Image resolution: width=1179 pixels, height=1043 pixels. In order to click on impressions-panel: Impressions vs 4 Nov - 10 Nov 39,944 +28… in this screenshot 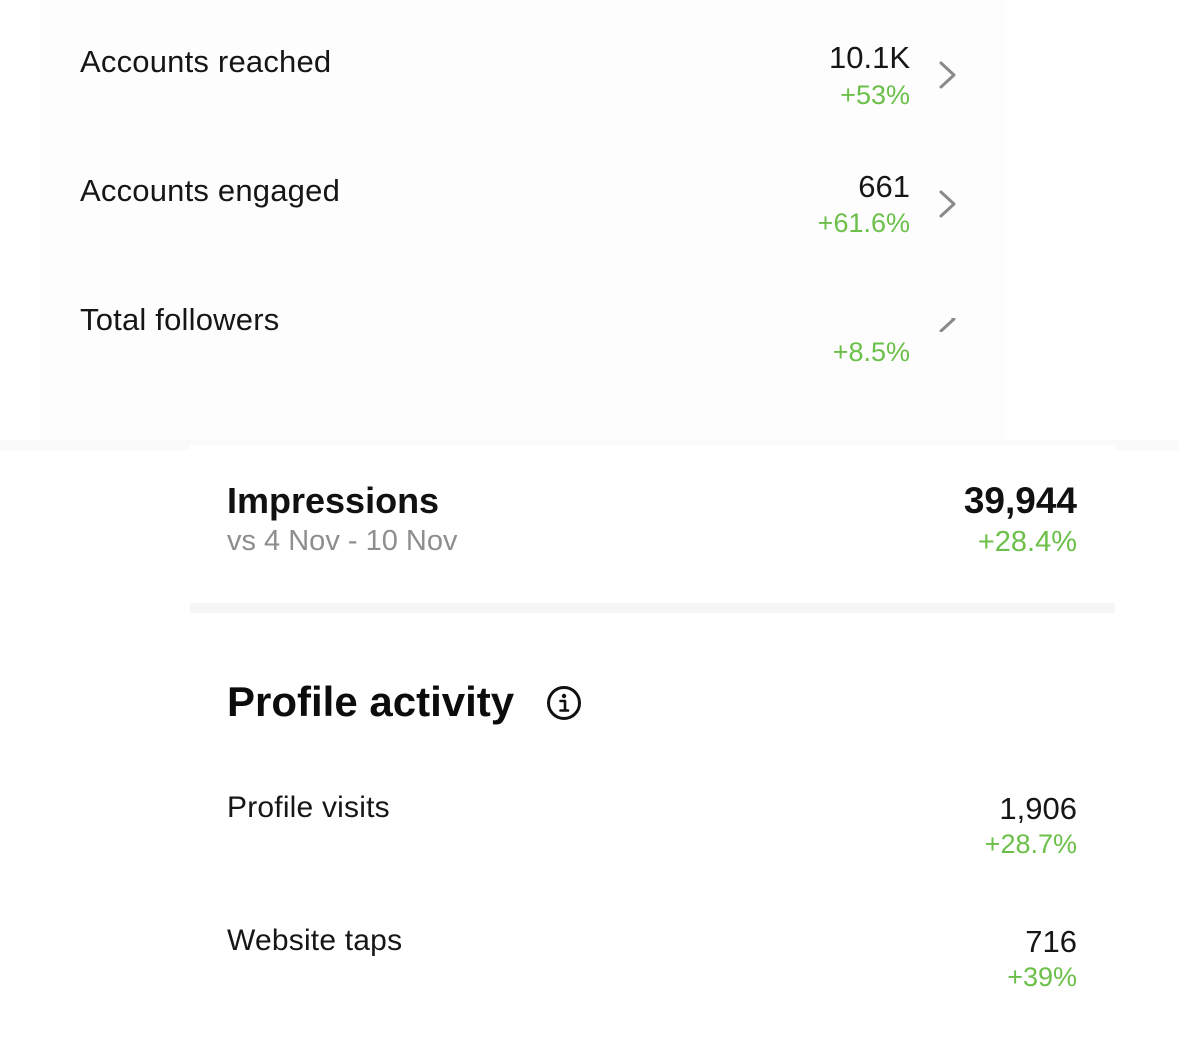, I will do `click(652, 525)`.